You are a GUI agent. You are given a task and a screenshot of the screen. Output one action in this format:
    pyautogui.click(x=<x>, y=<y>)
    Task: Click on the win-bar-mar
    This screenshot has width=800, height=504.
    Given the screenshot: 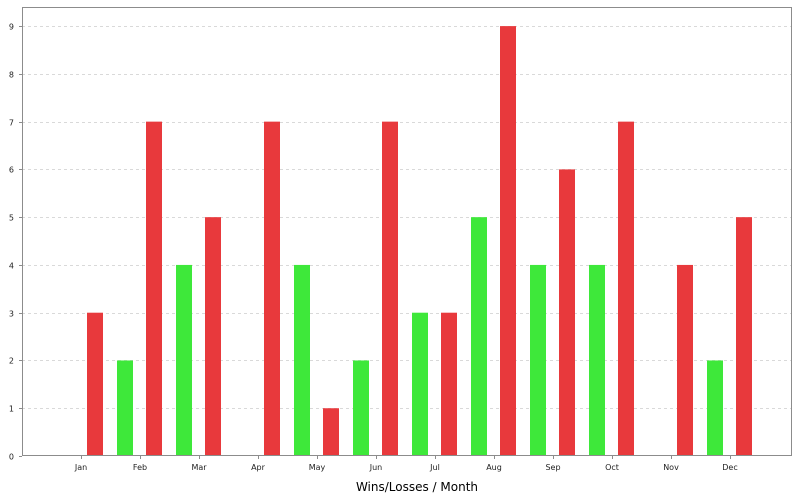 What is the action you would take?
    pyautogui.click(x=184, y=360)
    